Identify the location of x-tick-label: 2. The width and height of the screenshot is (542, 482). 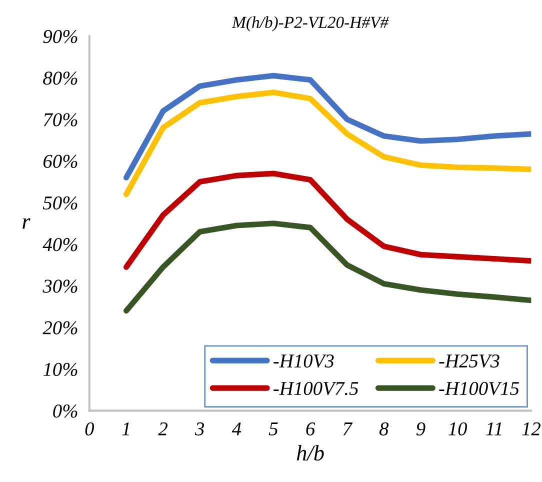
(163, 429).